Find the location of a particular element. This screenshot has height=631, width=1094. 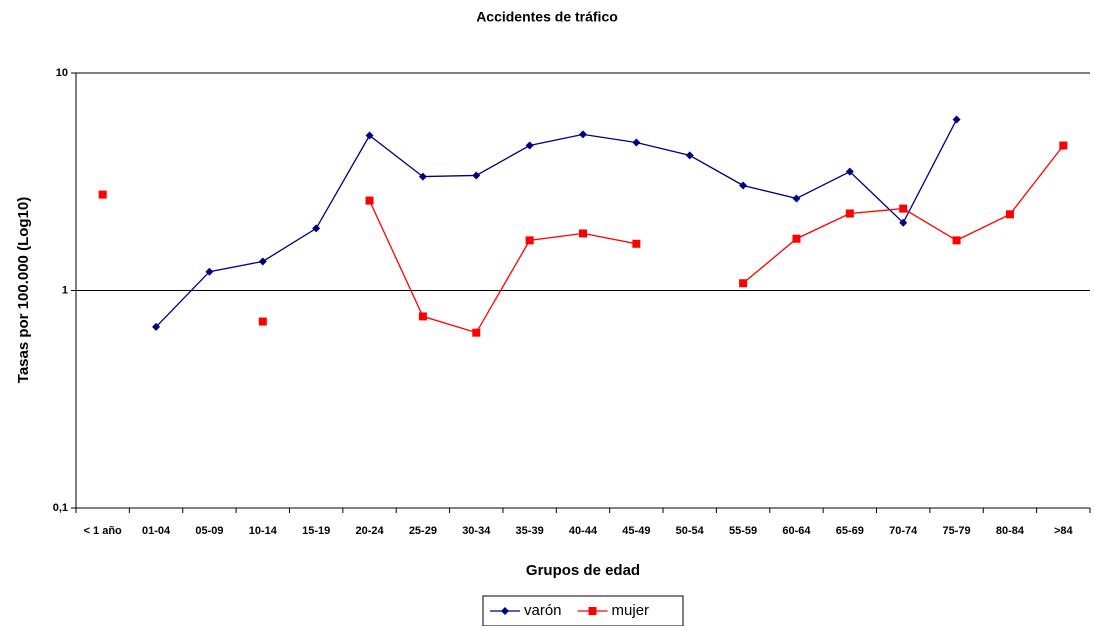

legend-label: mujer is located at coordinates (631, 610).